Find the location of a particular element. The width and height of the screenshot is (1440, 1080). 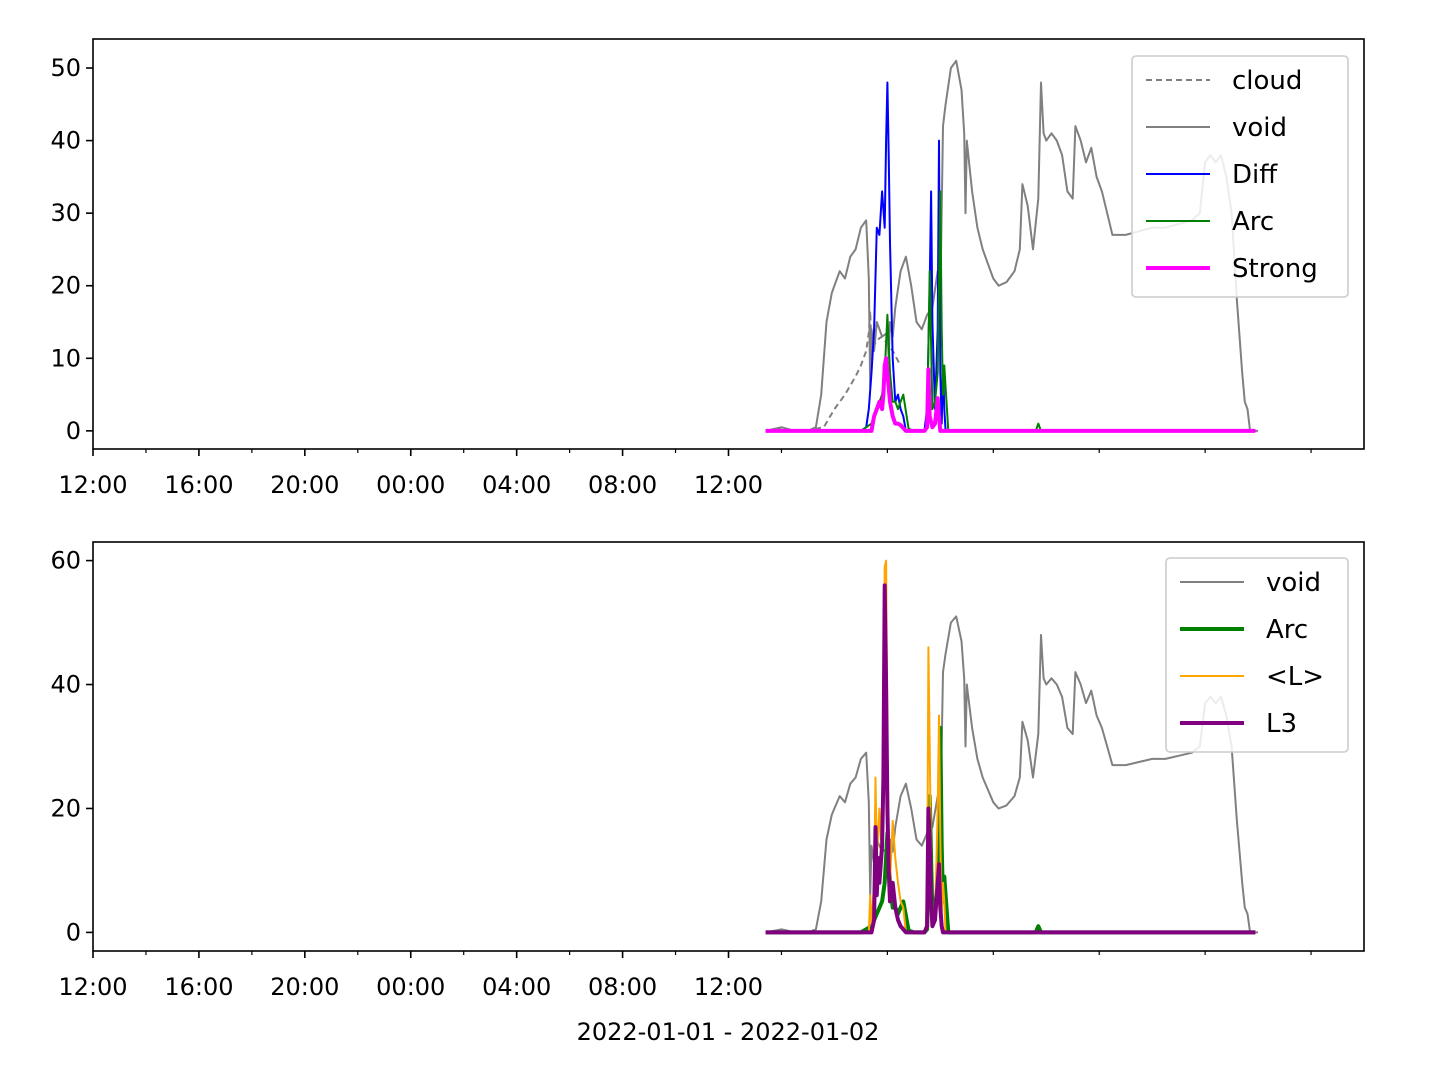

legend-label: Strong is located at coordinates (1275, 269).